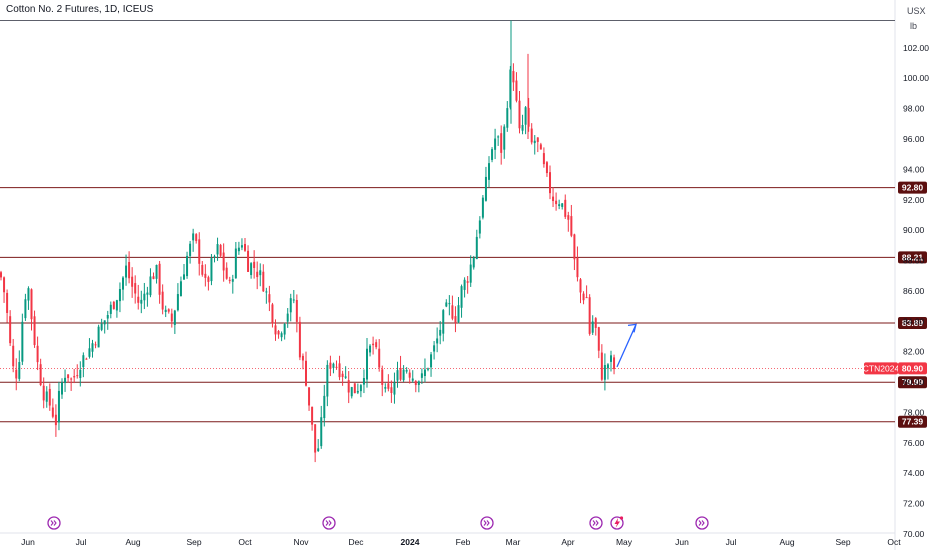 This screenshot has height=550, width=932. I want to click on y-tick-label: 92.00, so click(914, 200).